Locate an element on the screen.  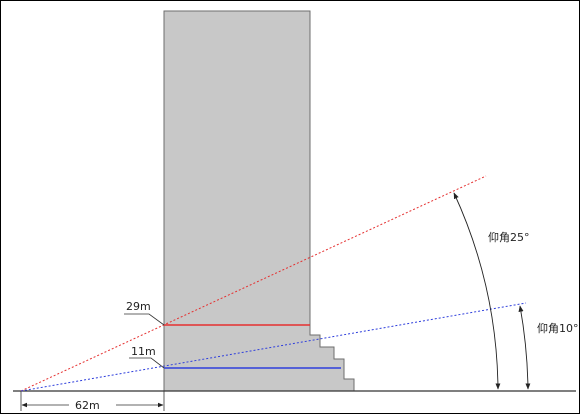
leader-29m is located at coordinates (144, 319).